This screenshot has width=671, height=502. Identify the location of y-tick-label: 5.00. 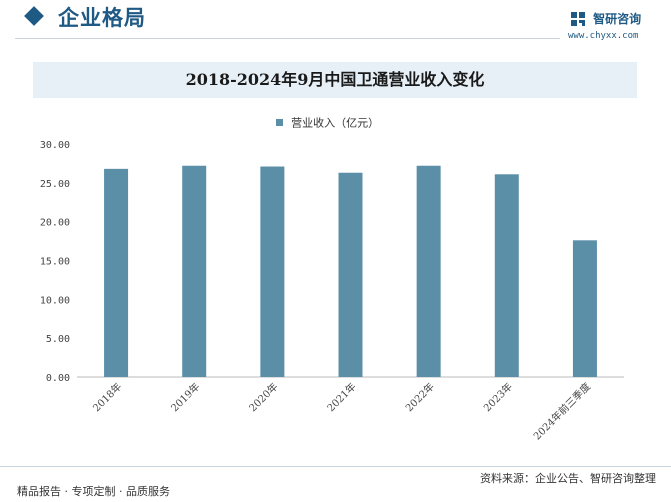
(58, 339).